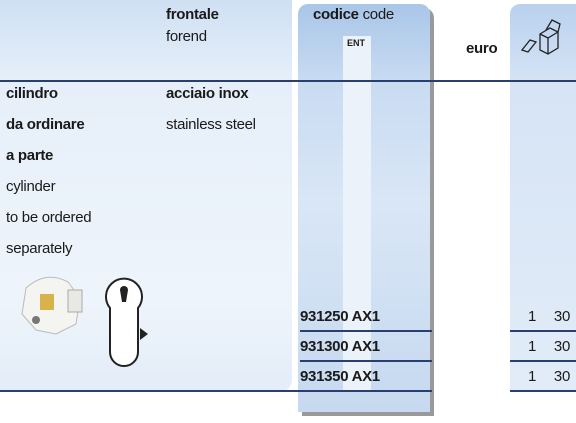  I want to click on material: stainless steel, so click(211, 124).